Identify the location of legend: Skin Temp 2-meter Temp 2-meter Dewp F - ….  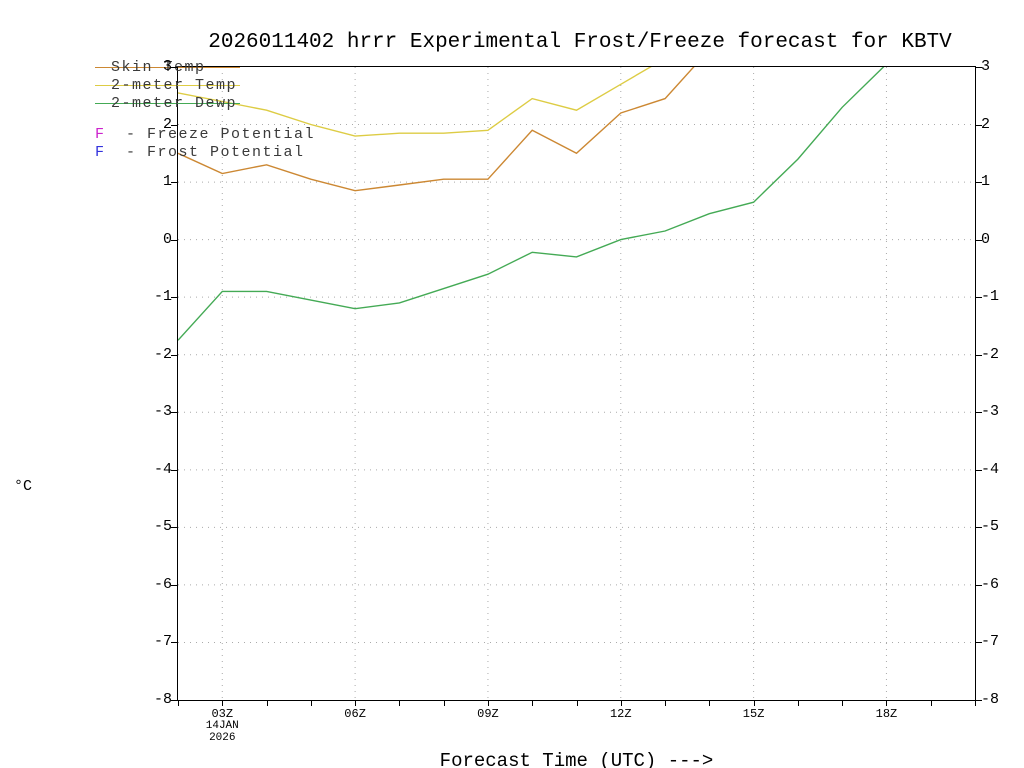
(205, 110).